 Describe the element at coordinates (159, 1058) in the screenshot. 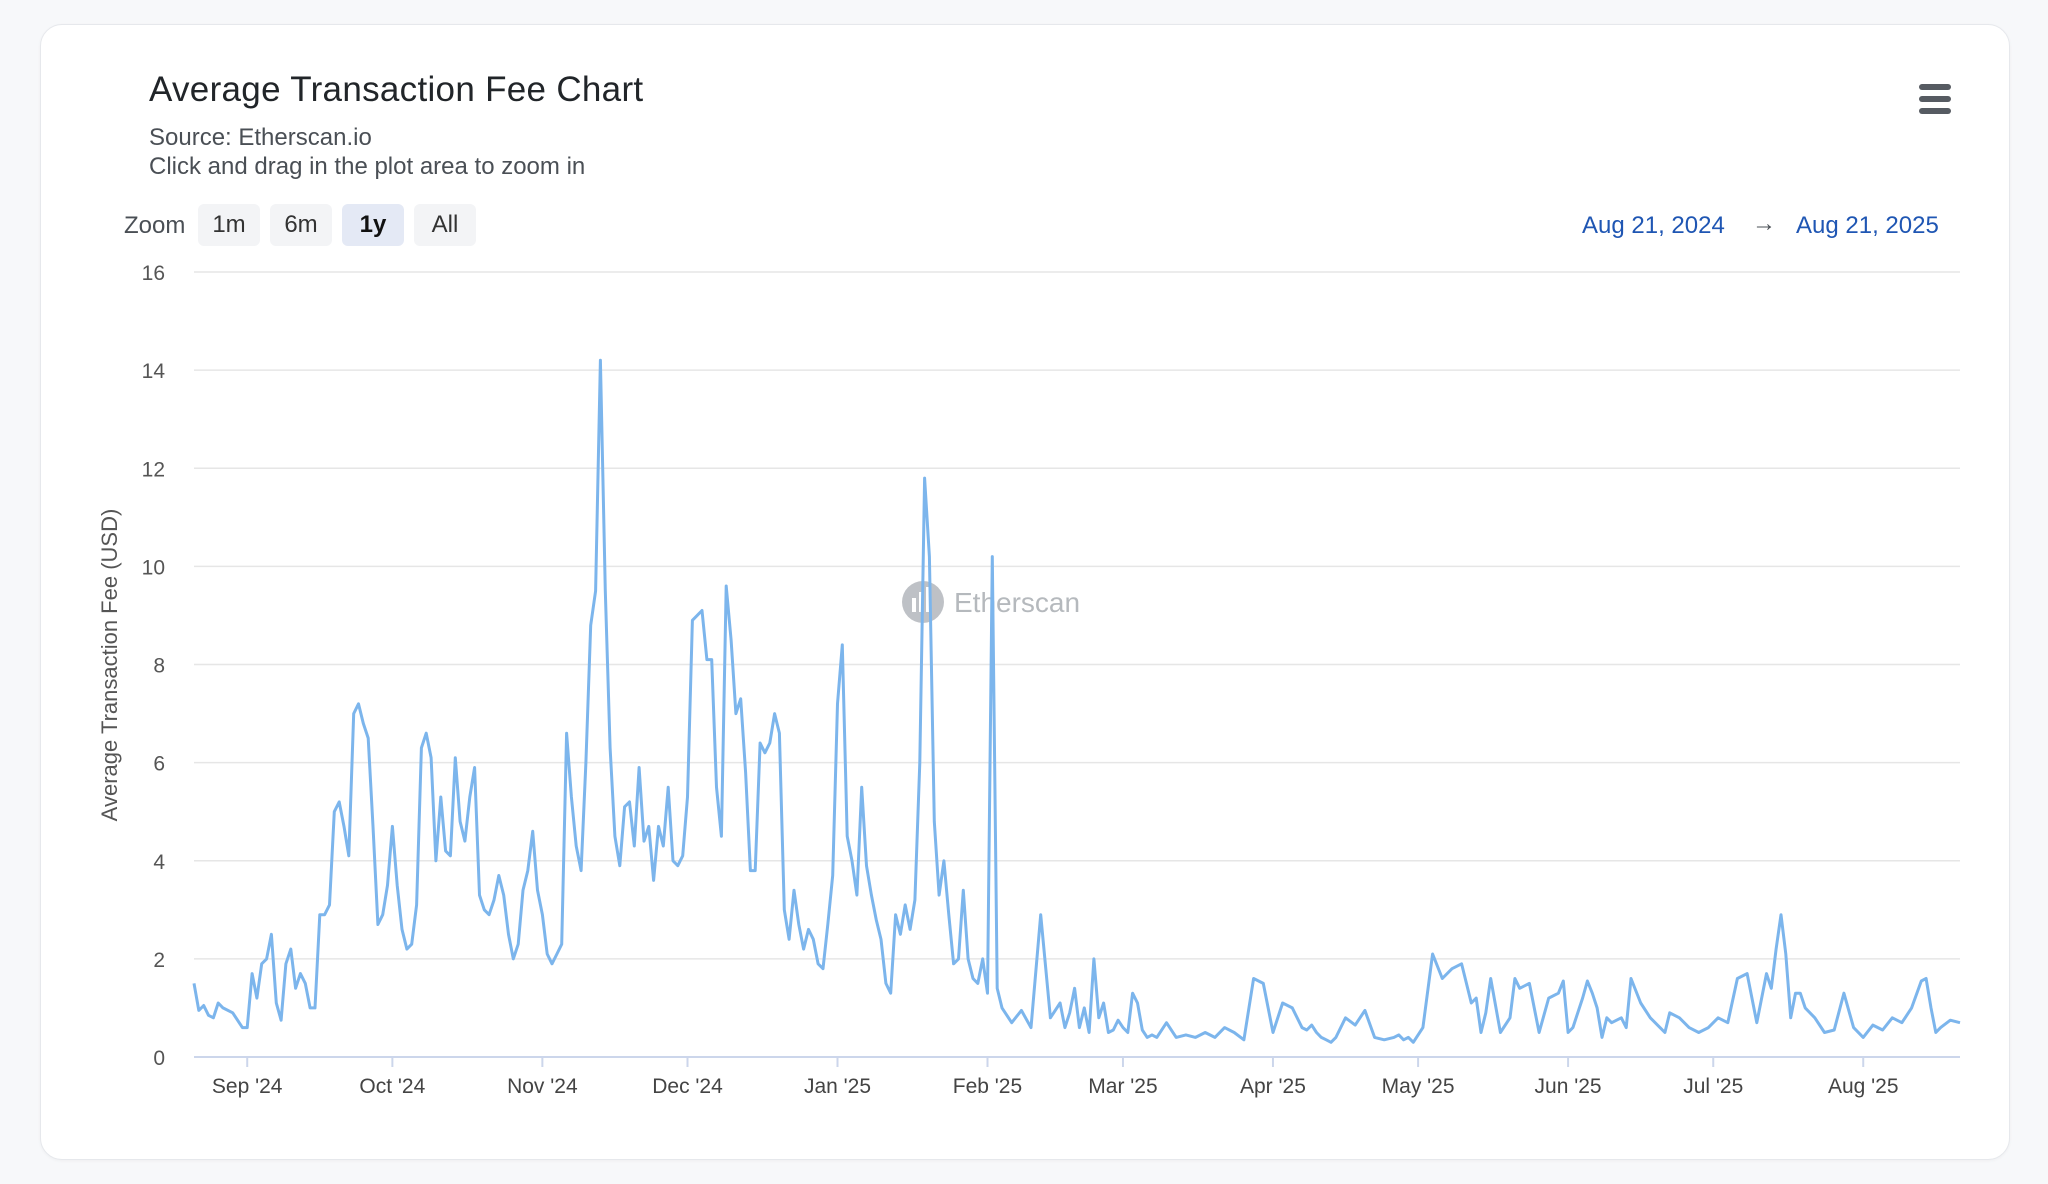

I see `y-tick-label: 0` at that location.